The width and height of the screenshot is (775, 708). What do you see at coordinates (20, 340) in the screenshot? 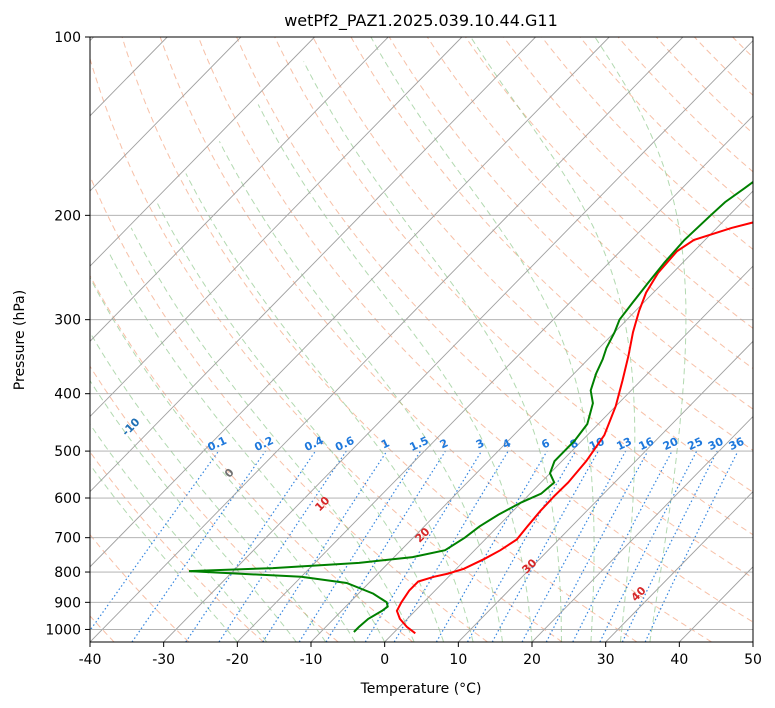
I see `y-axis-label: Pressure (hPa)` at bounding box center [20, 340].